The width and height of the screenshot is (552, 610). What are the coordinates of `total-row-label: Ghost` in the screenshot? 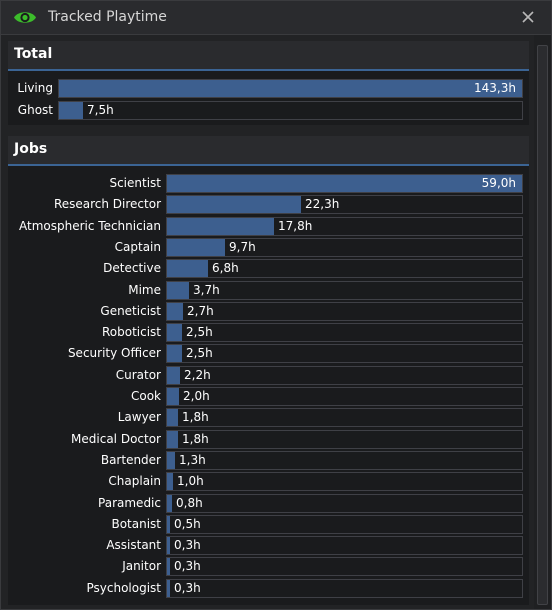 It's located at (35, 110).